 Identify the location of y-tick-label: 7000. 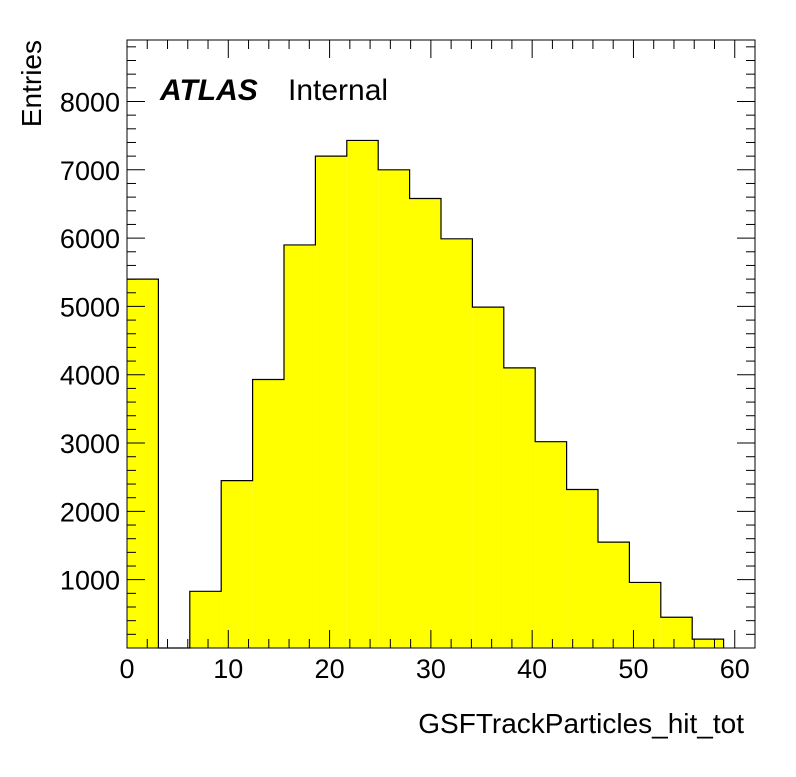
(90, 171).